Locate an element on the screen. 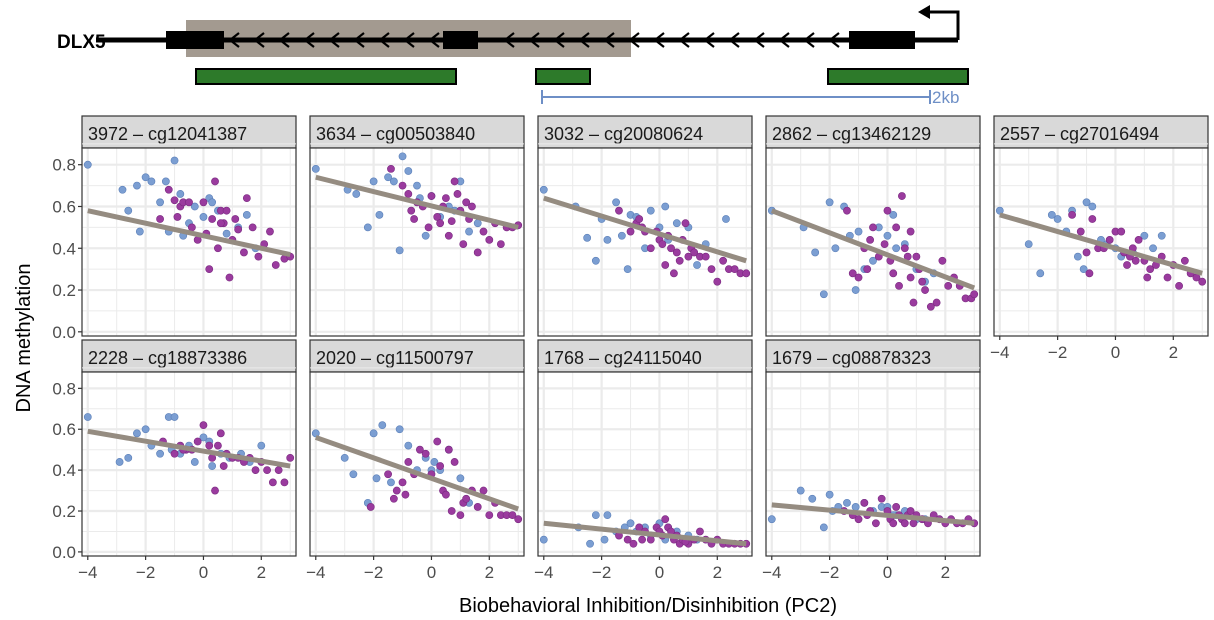 Image resolution: width=1214 pixels, height=620 pixels. y-tick-label: 0.8 is located at coordinates (64, 165).